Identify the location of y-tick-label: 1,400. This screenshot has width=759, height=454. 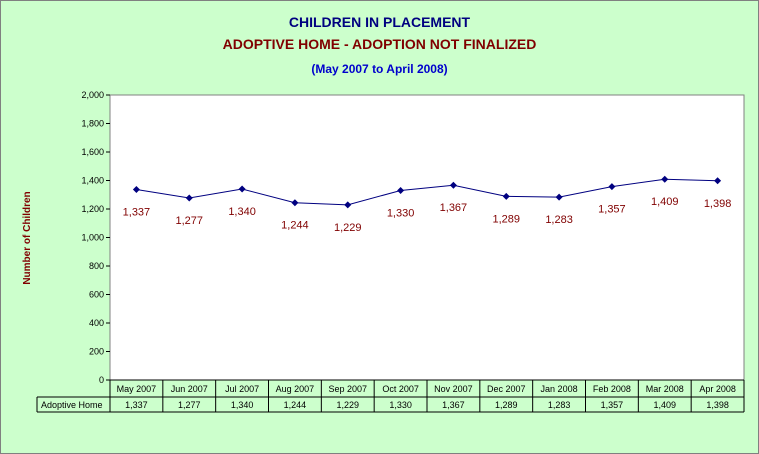
(92, 181).